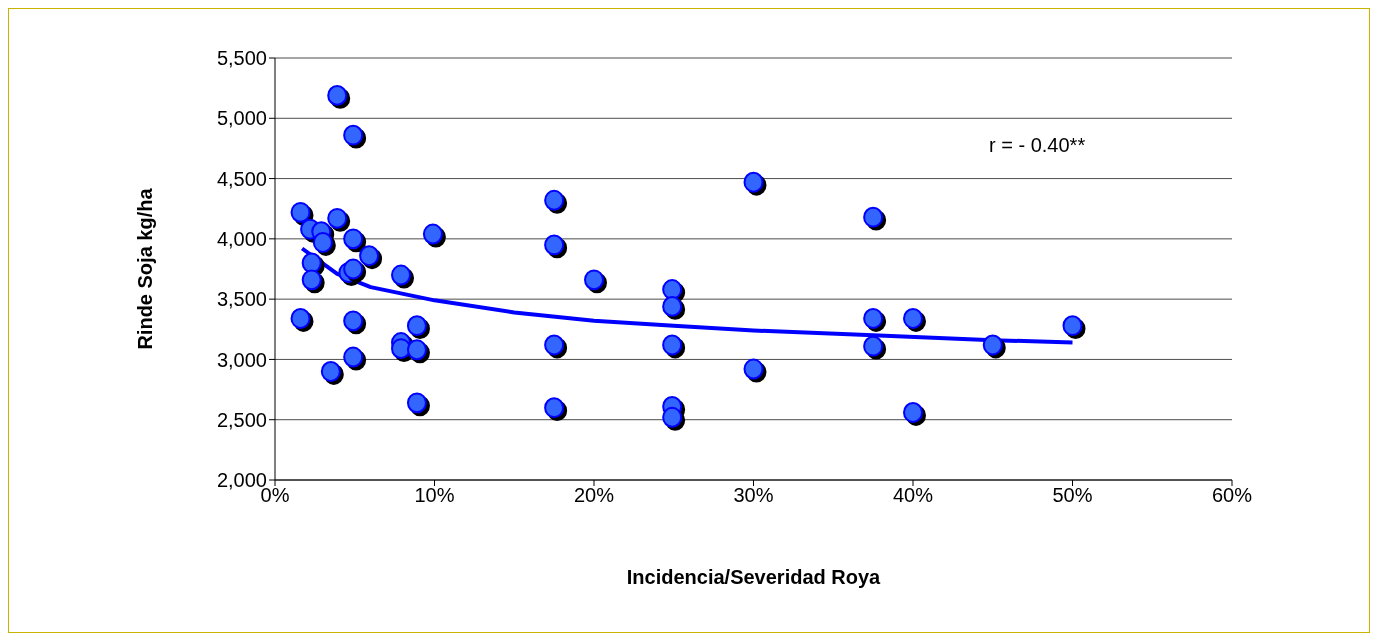 The width and height of the screenshot is (1378, 641). Describe the element at coordinates (241, 178) in the screenshot. I see `y-tick-label: 4,500` at that location.